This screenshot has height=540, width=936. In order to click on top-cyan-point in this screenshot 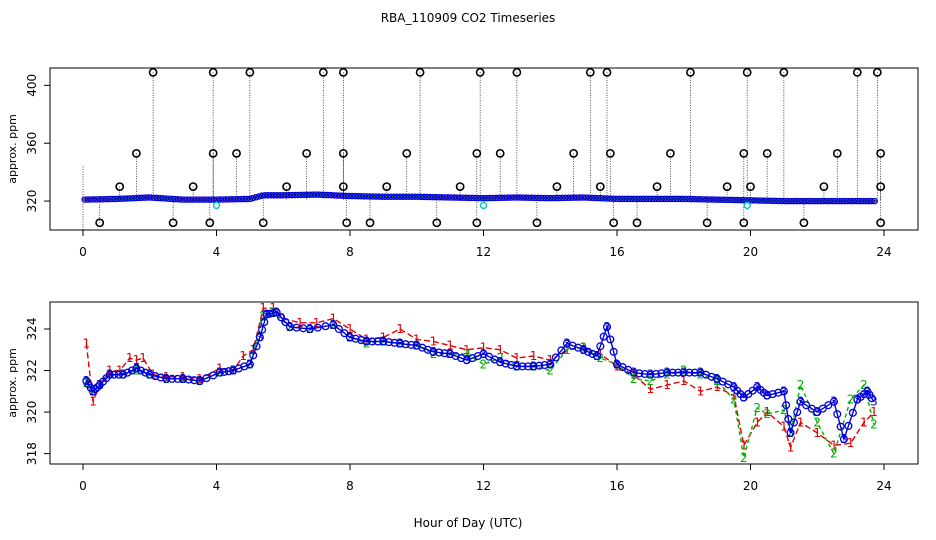, I will do `click(216, 205)`.